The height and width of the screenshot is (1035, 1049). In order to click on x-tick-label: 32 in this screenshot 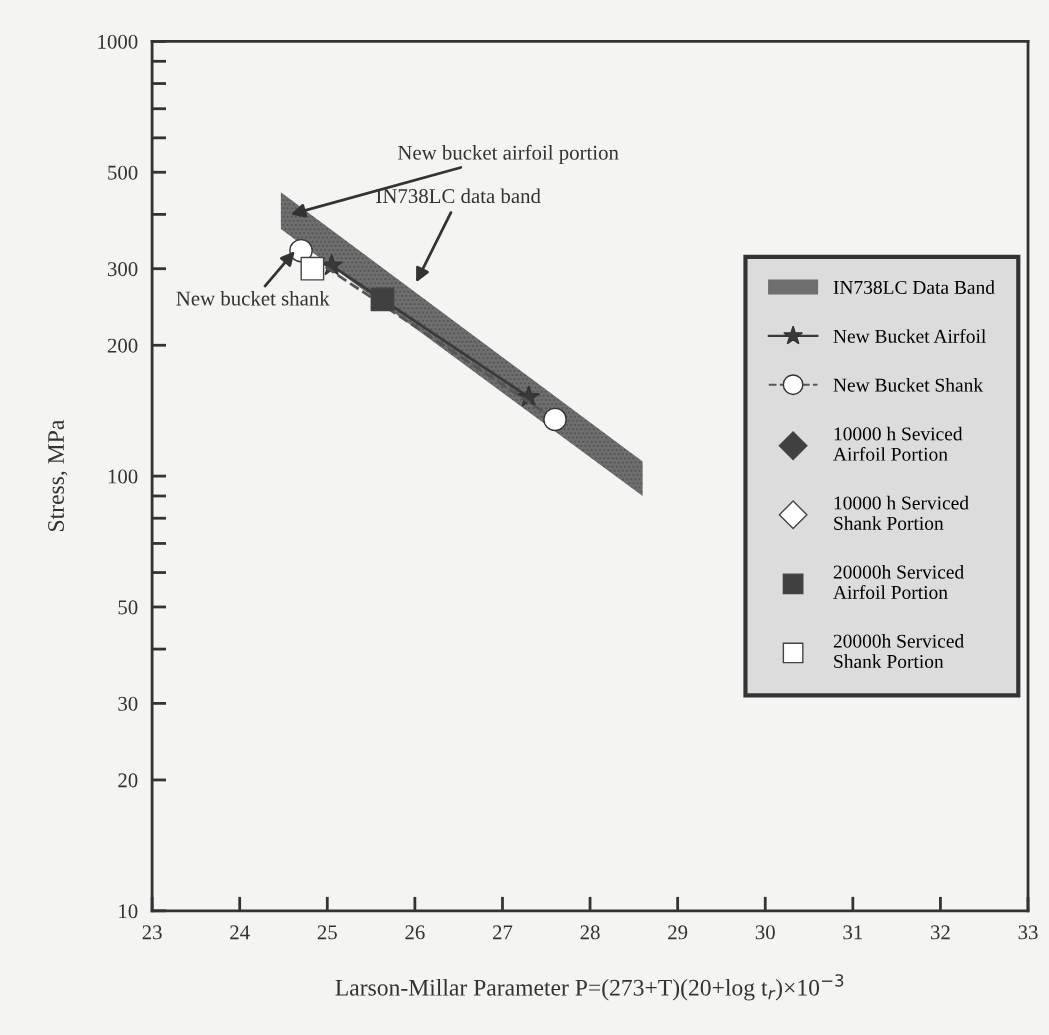, I will do `click(940, 932)`.